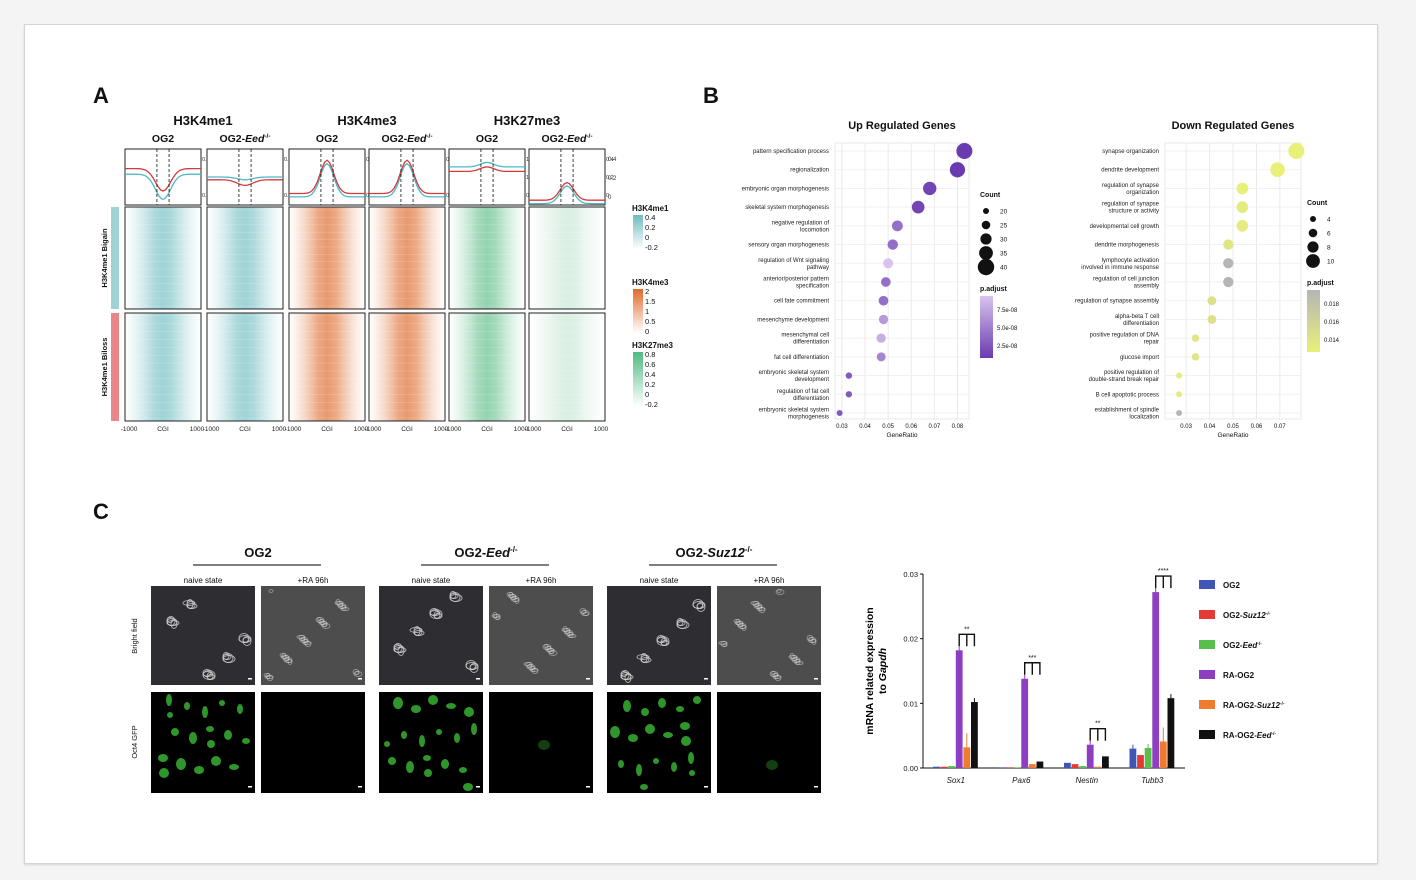  Describe the element at coordinates (793, 264) in the screenshot. I see `term-label: regulation of Wnt signaling pathway` at that location.